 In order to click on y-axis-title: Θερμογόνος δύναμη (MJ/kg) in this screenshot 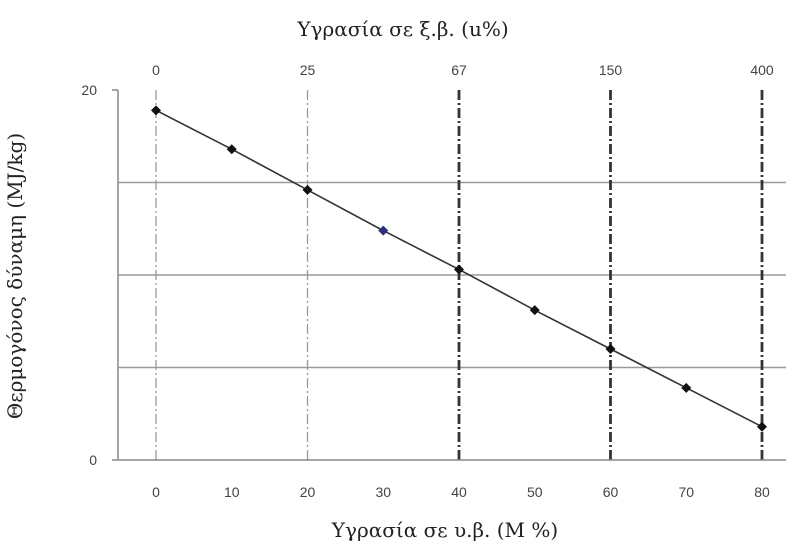, I will do `click(15, 276)`.